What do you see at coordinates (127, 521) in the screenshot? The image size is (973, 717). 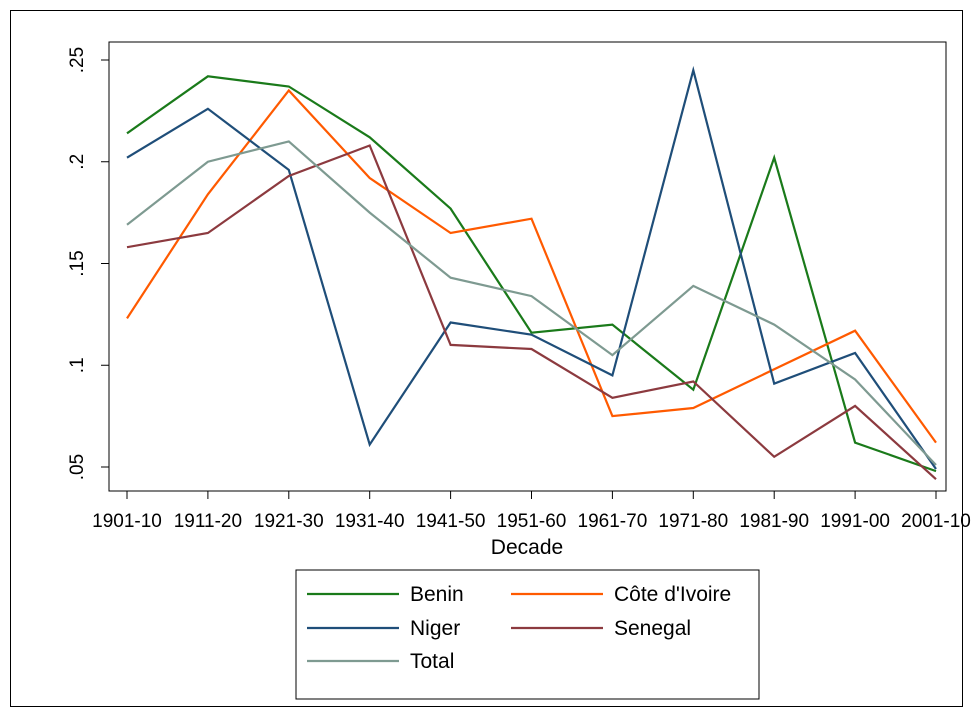 I see `x-tick-label: 1901-10` at bounding box center [127, 521].